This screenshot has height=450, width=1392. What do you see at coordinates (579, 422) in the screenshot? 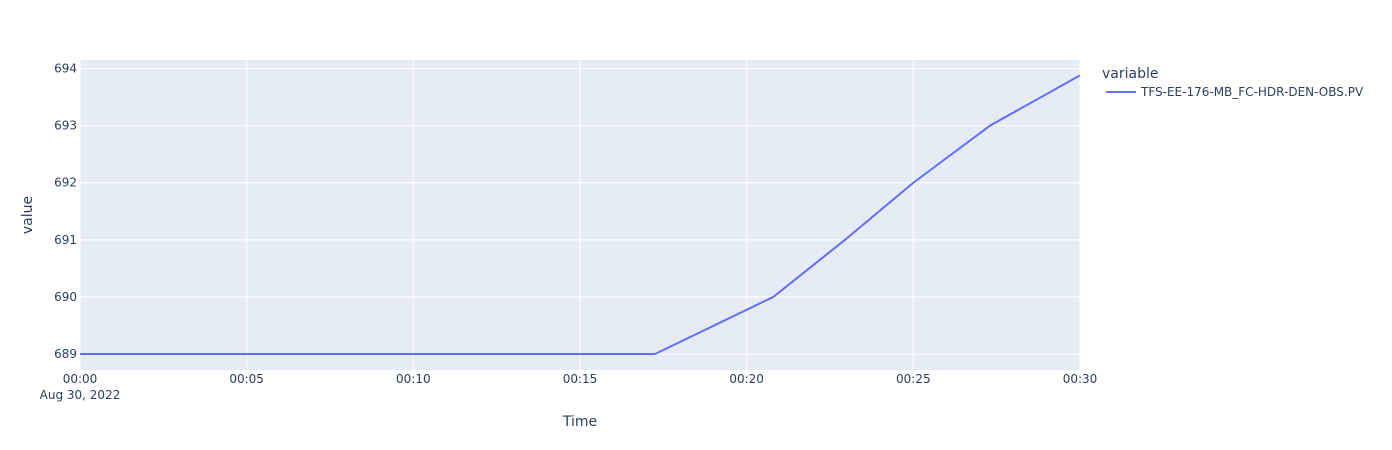
I see `x-axis-title: Time` at bounding box center [579, 422].